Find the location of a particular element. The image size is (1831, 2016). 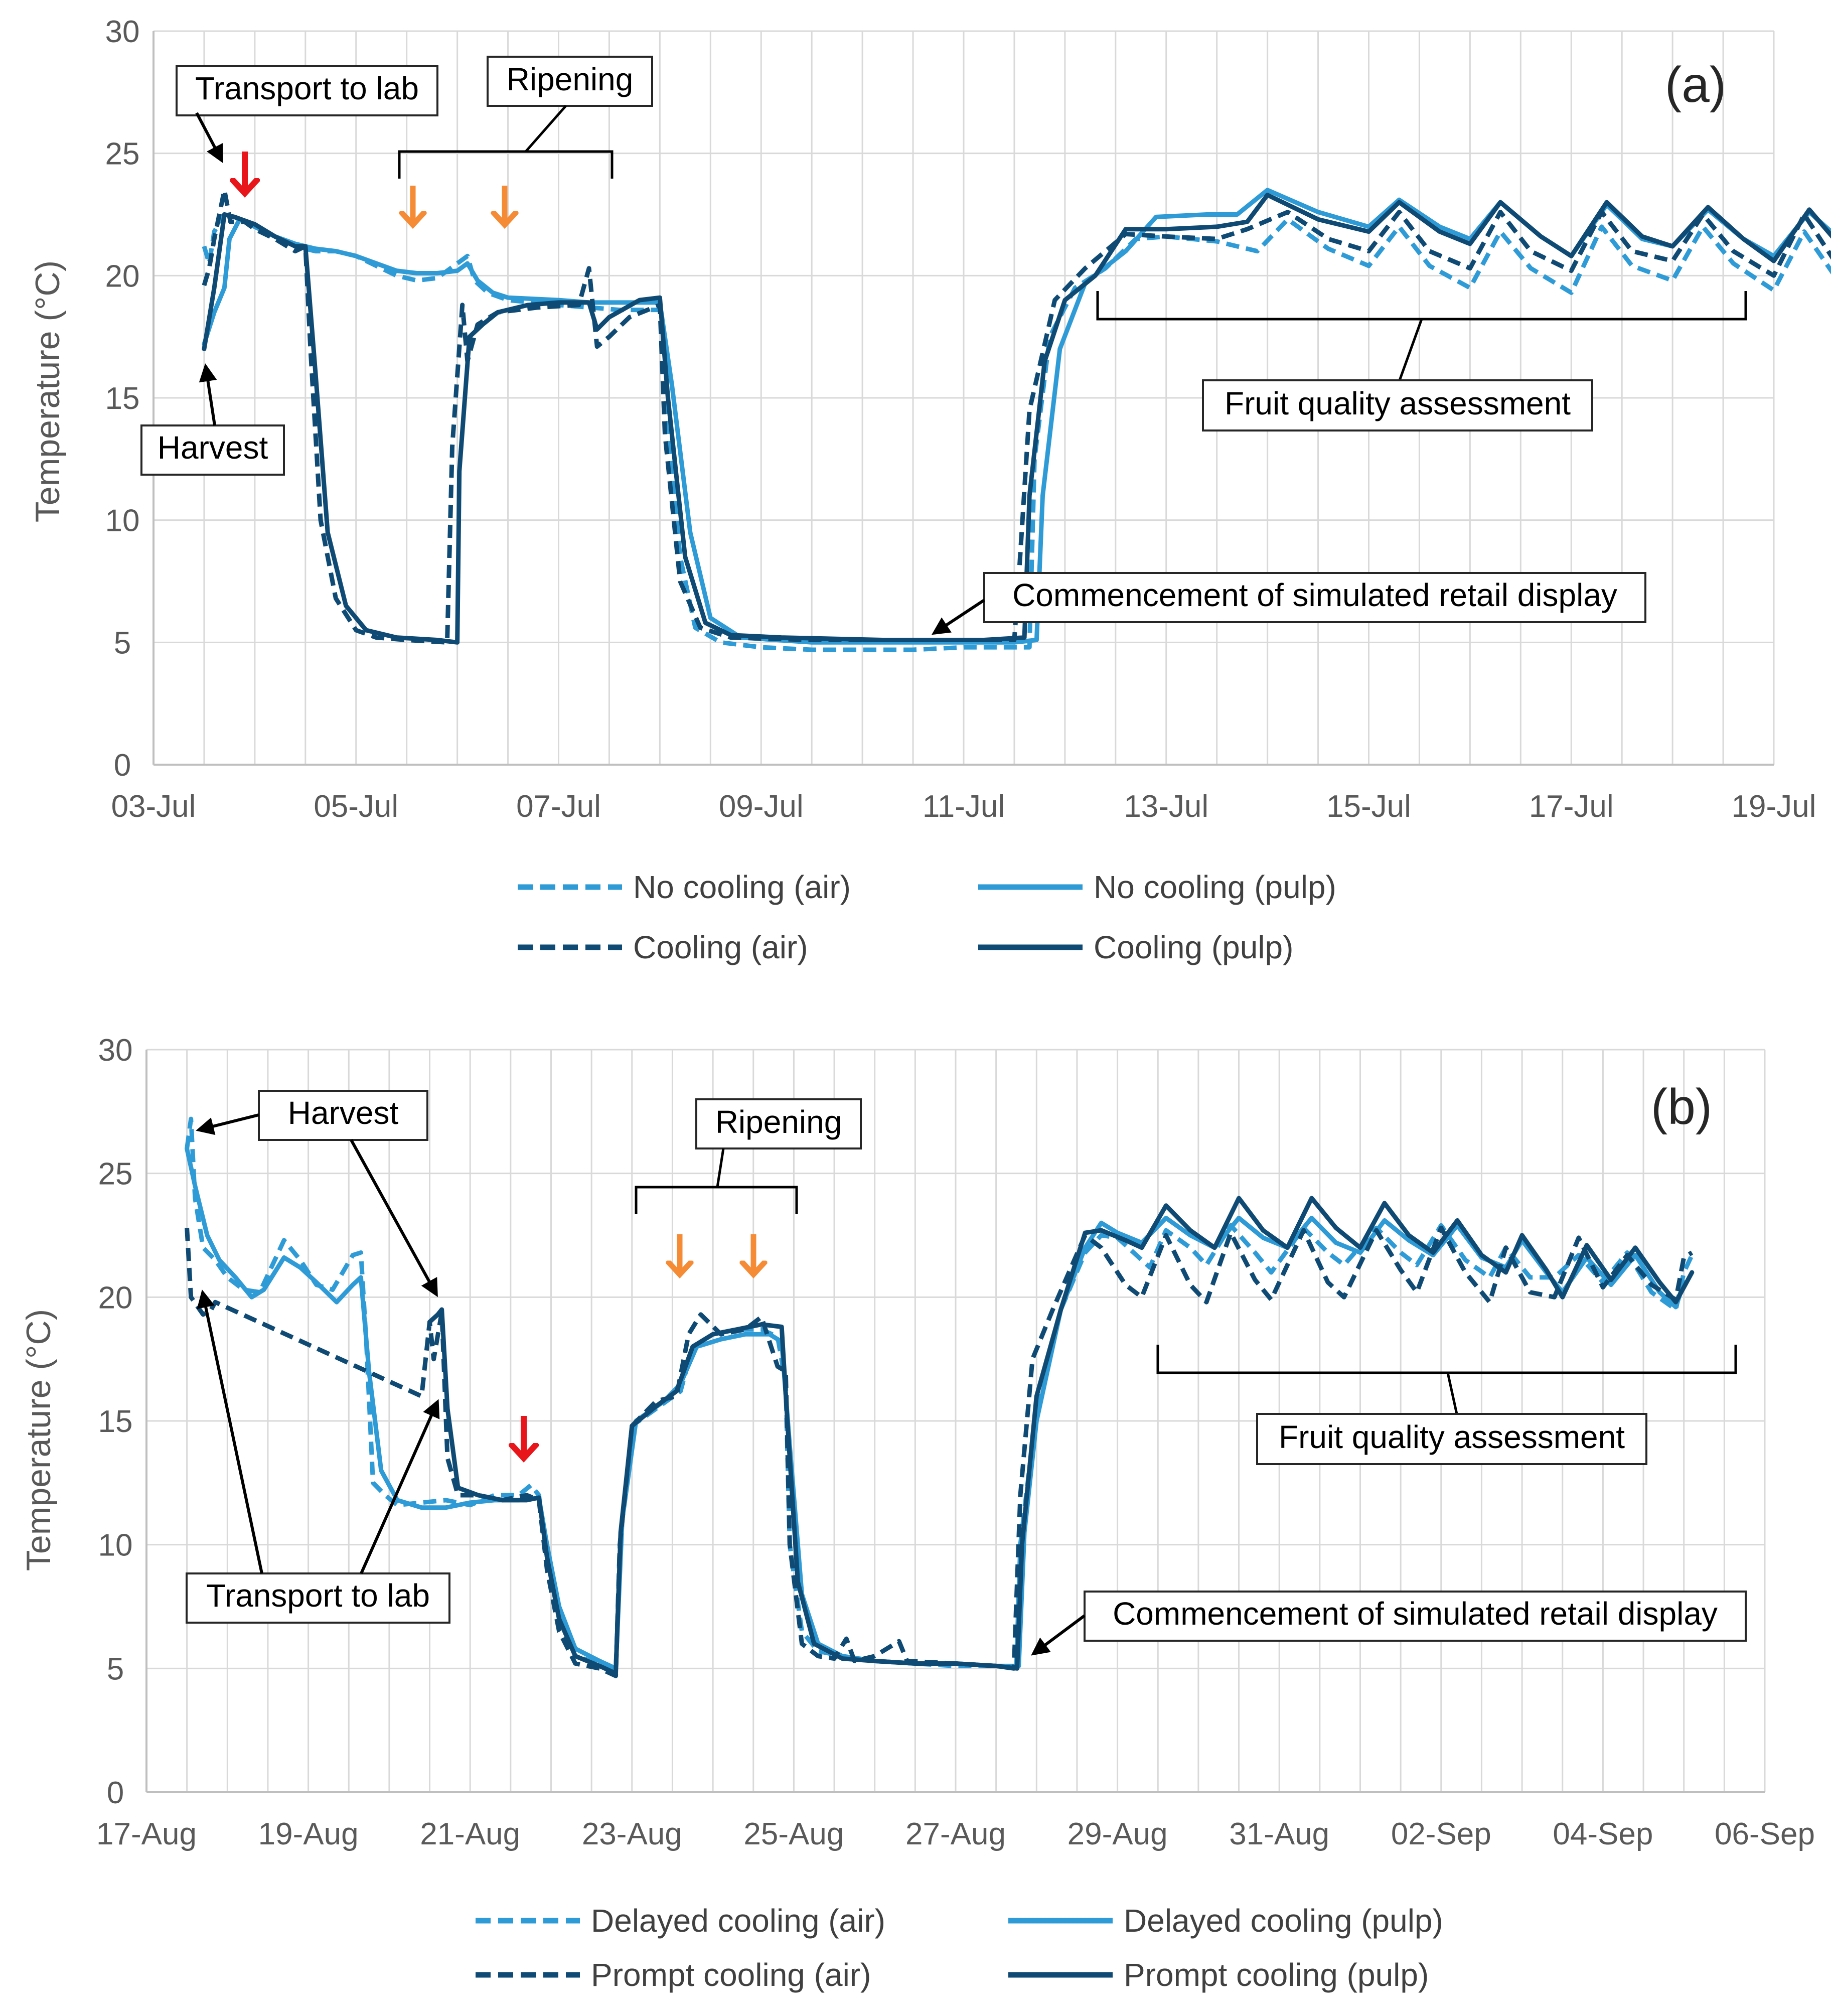

legend-label: Cooling (air) is located at coordinates (720, 947).